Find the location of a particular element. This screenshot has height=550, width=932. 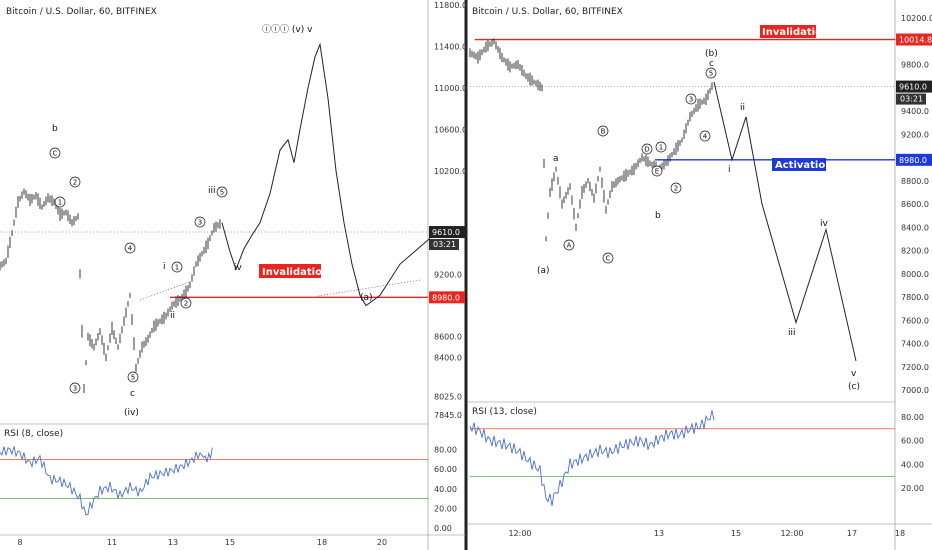

right-circle-label: D is located at coordinates (646, 150).